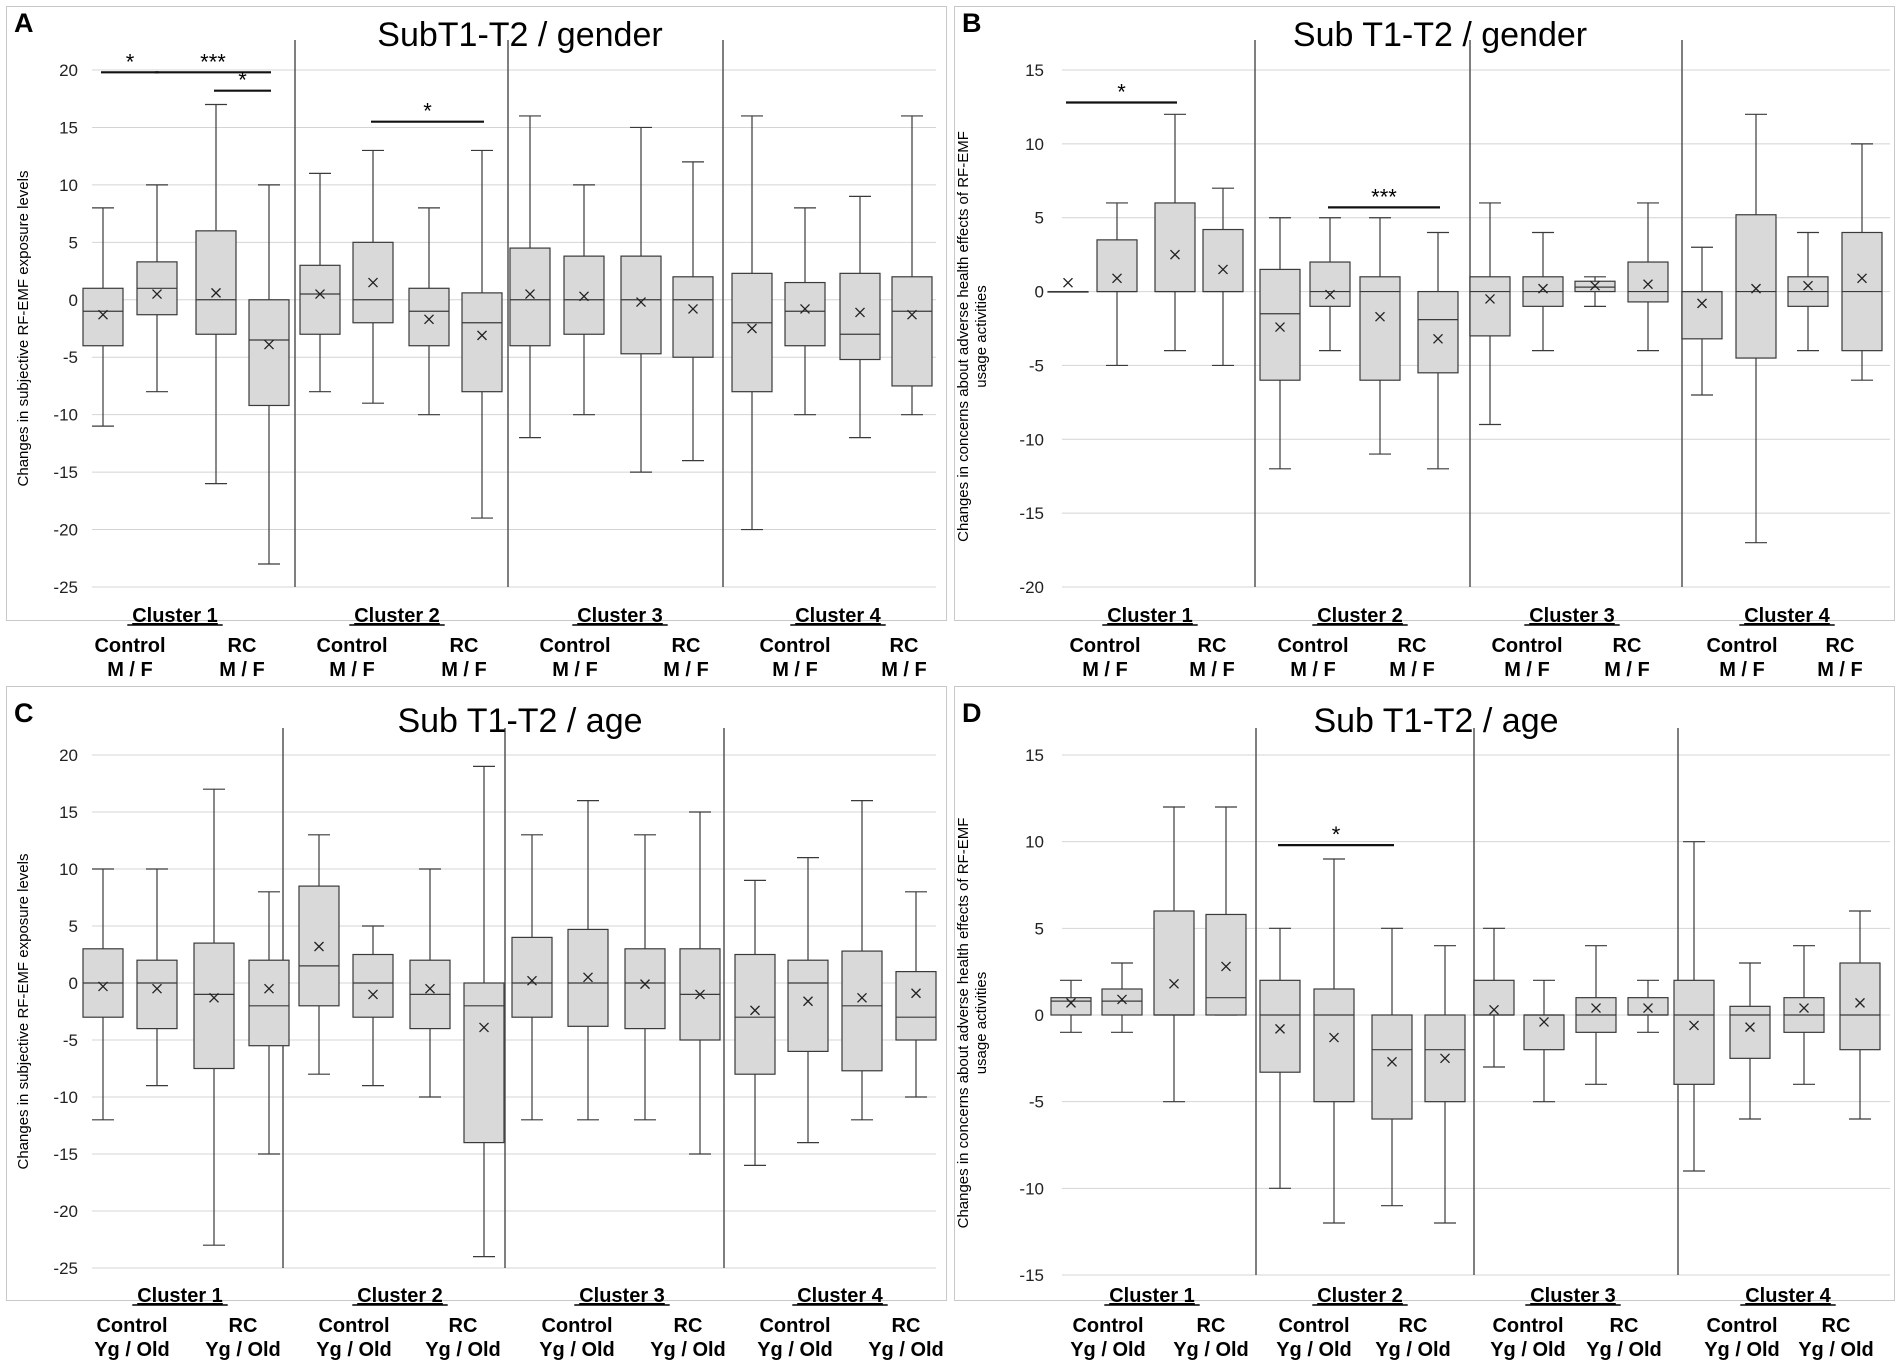 This screenshot has height=1367, width=1902. What do you see at coordinates (65, 587) in the screenshot?
I see `y-tick-label: -25` at bounding box center [65, 587].